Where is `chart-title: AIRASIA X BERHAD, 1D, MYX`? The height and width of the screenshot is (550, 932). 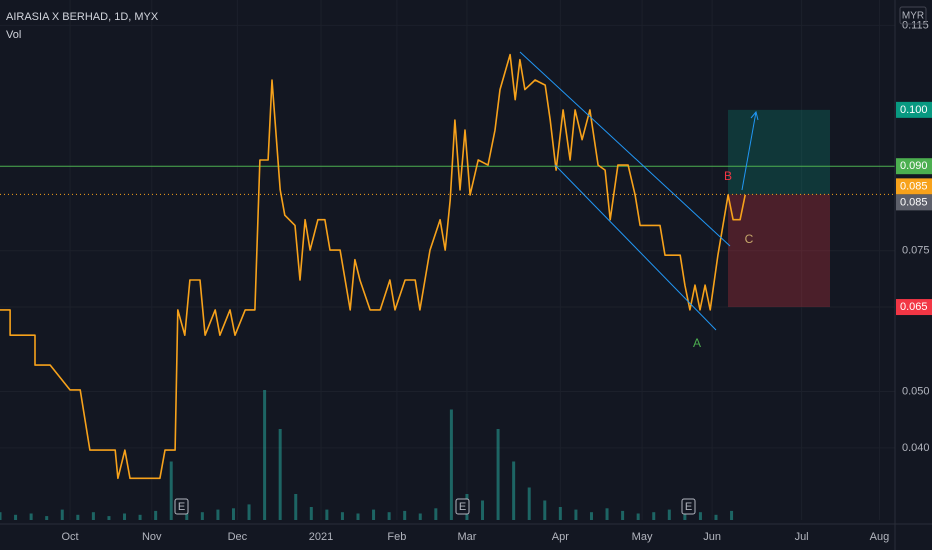 chart-title: AIRASIA X BERHAD, 1D, MYX is located at coordinates (82, 17).